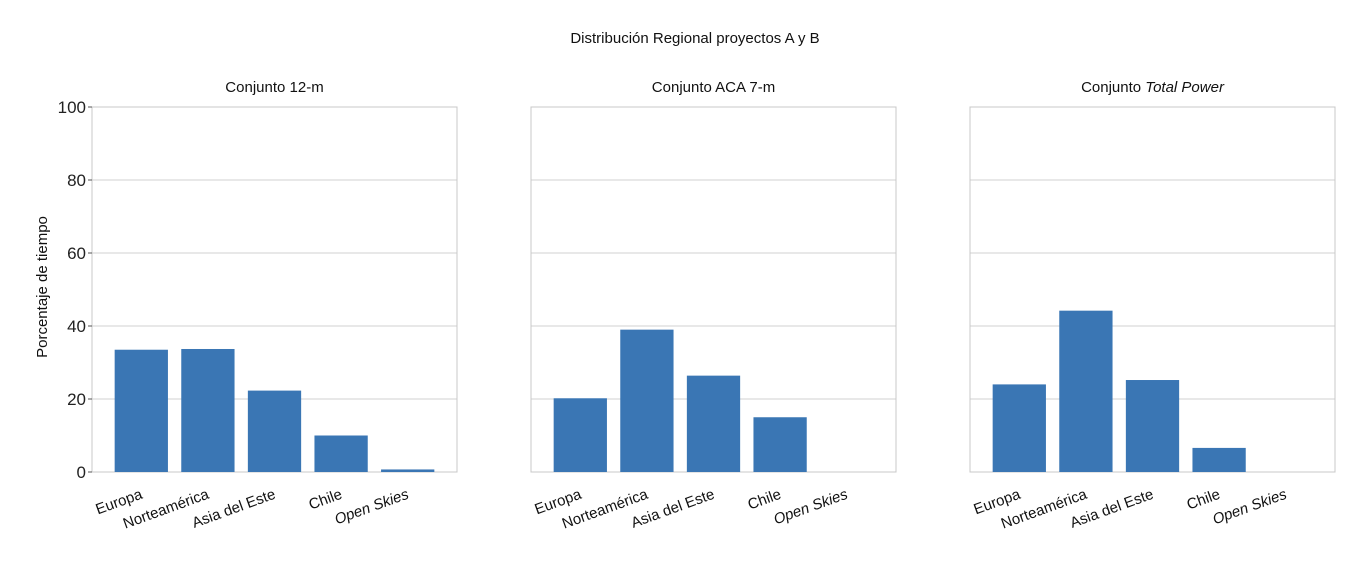 This screenshot has height=575, width=1364. What do you see at coordinates (81, 472) in the screenshot?
I see `y-tick-label: 0` at bounding box center [81, 472].